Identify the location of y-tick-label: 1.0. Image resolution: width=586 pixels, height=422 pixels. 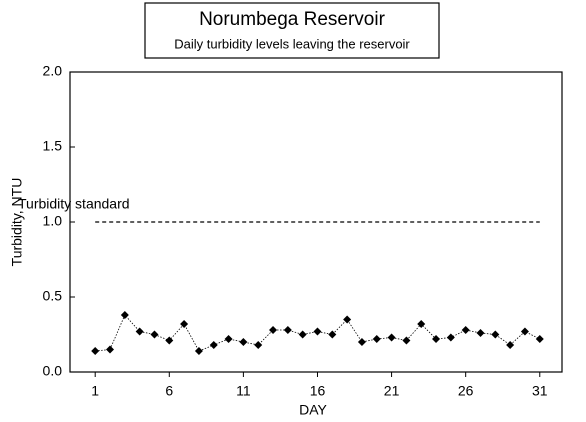
(53, 221).